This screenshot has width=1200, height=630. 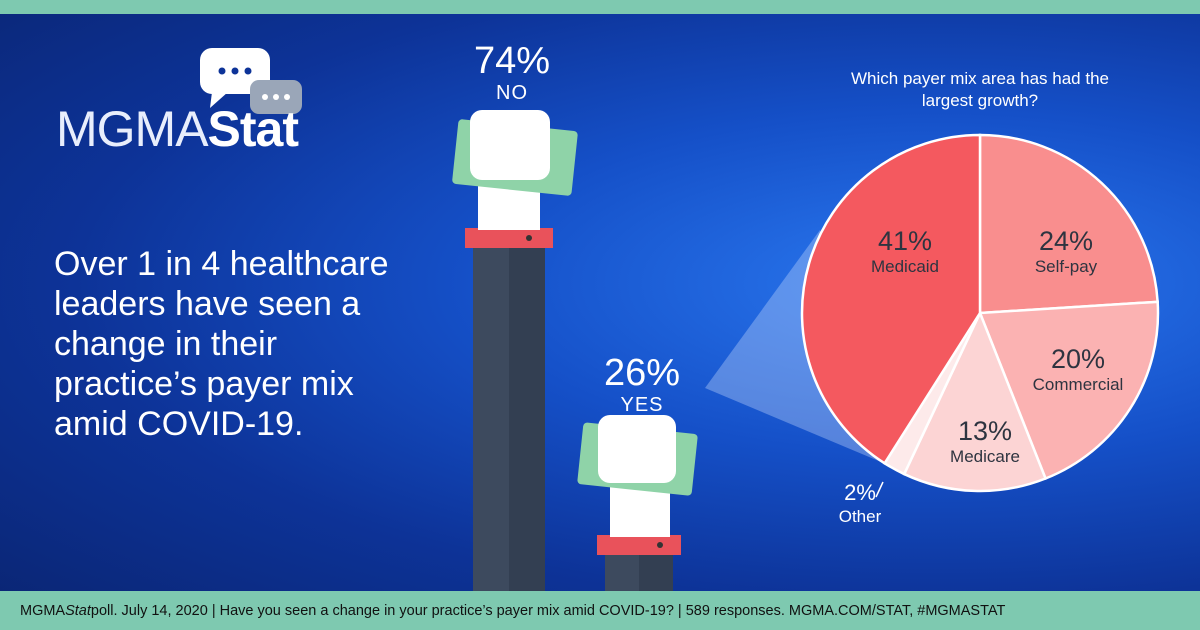 I want to click on pie-slice-commercial, so click(x=1069, y=390).